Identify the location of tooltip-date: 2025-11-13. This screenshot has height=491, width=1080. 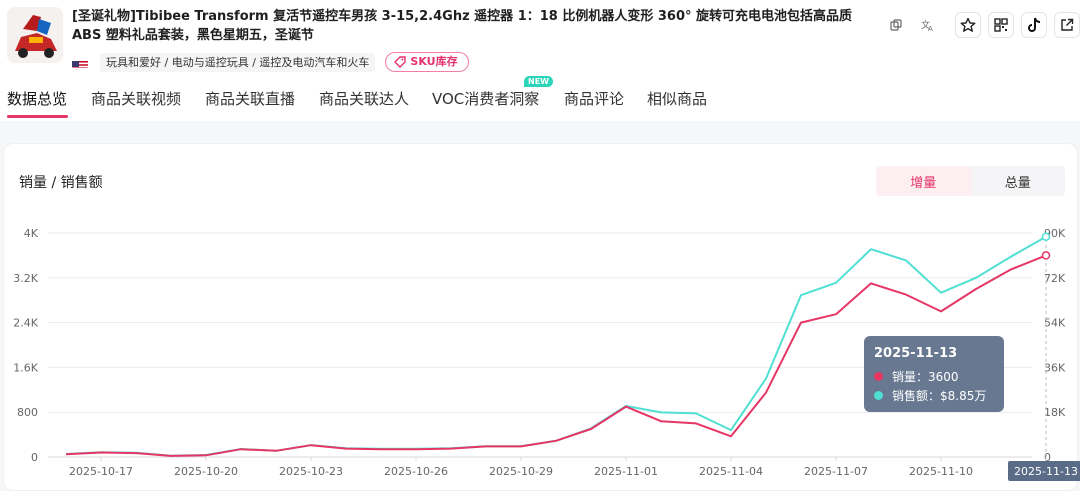
(916, 353).